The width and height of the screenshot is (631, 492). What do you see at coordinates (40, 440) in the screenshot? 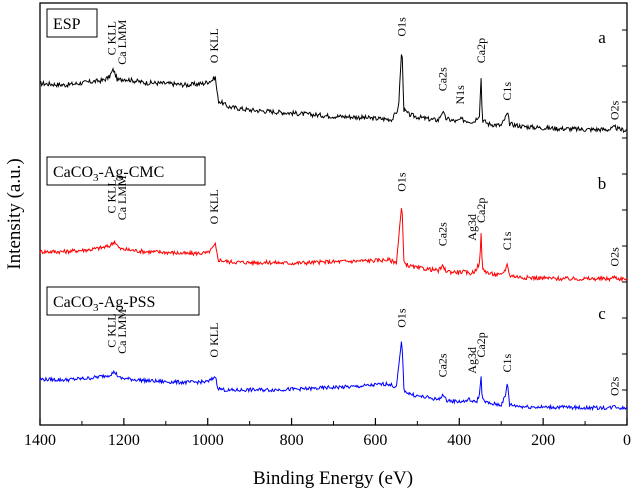
I see `x-tick-label: 1400` at bounding box center [40, 440].